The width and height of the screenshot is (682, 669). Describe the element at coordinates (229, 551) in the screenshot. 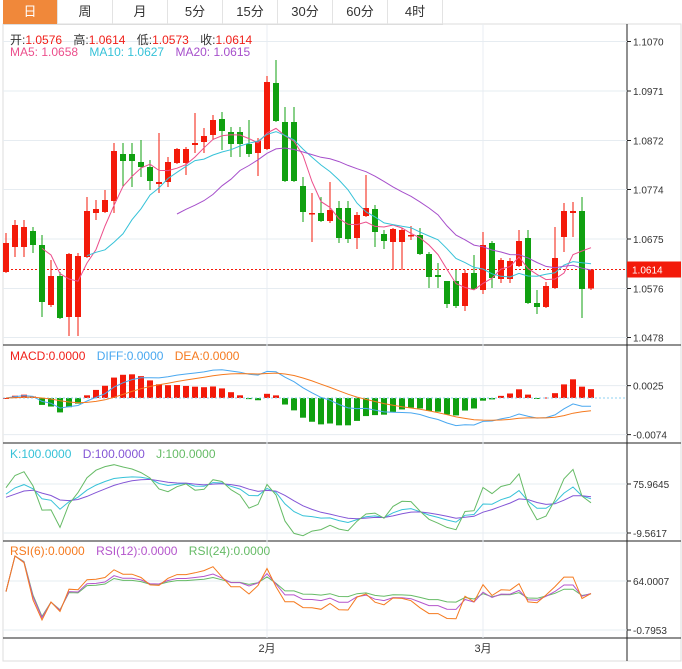

I see `rsi24-value: RSI(24):0.0000` at that location.